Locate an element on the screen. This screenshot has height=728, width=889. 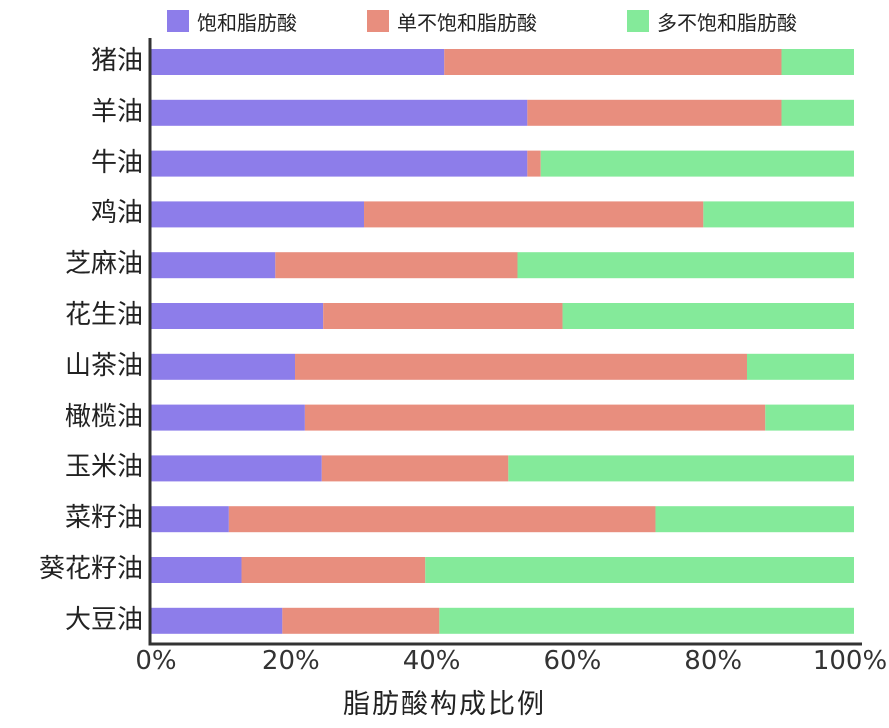
legend-label-poly: 多不饱和脂肪酸 is located at coordinates (727, 22).